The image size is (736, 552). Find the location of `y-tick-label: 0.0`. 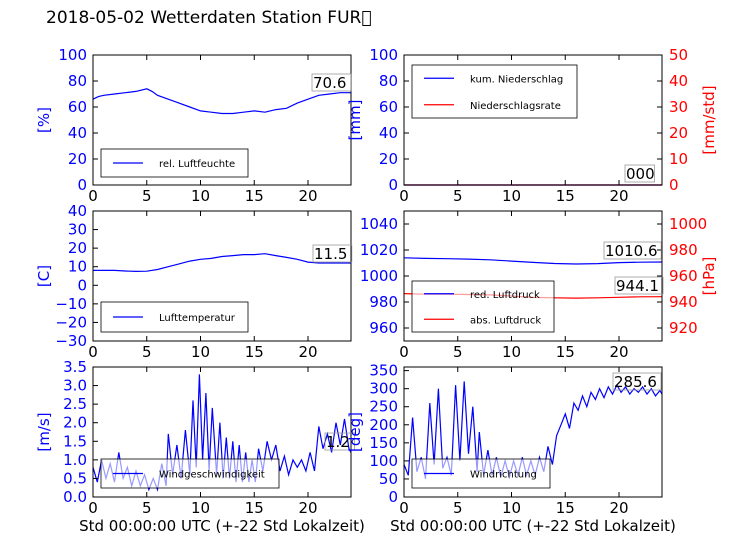

y-tick-label: 0.0 is located at coordinates (75, 497).